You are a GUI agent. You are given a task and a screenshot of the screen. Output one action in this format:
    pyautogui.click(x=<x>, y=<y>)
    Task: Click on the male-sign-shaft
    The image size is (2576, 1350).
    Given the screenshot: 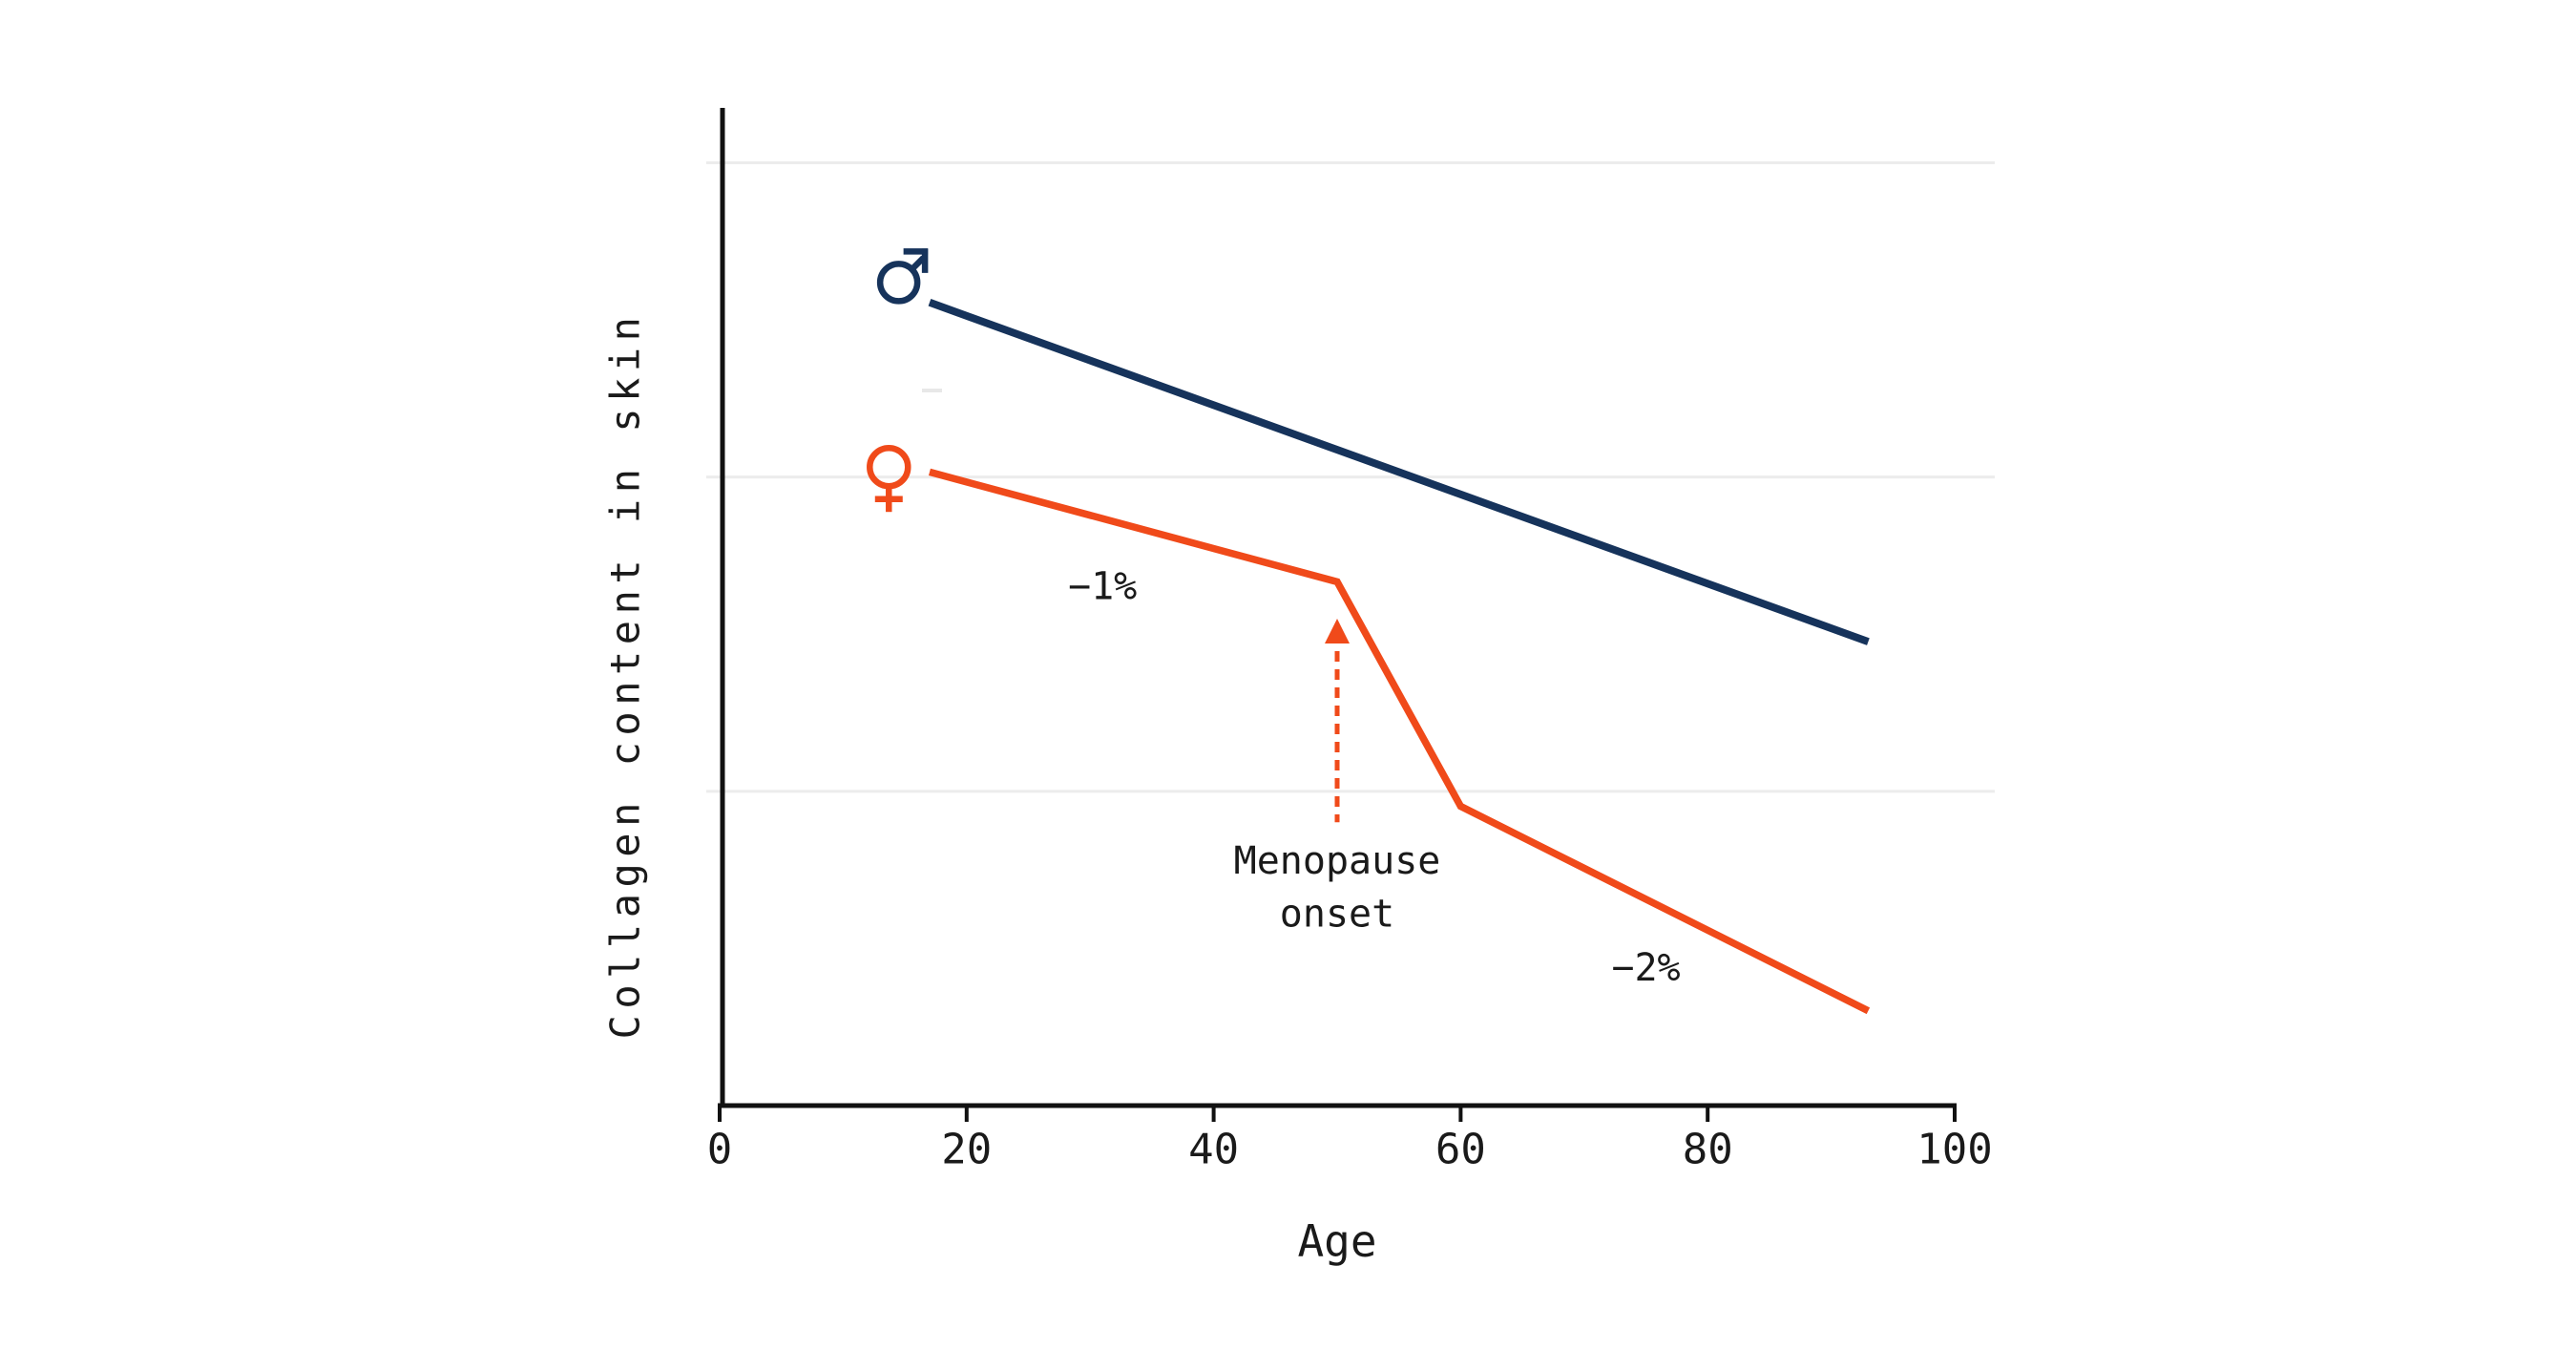 What is the action you would take?
    pyautogui.click(x=917, y=264)
    